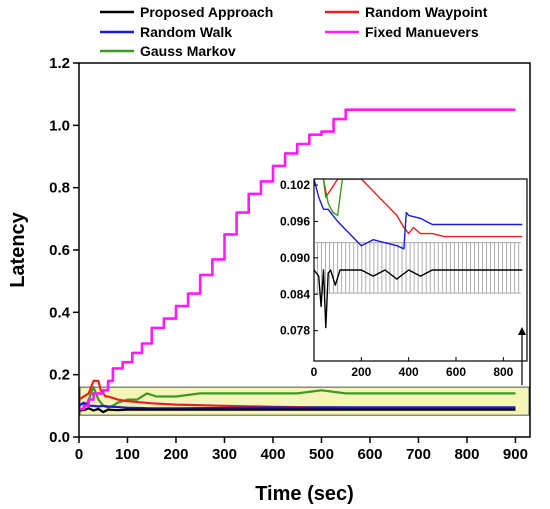 This screenshot has width=550, height=509. I want to click on y-tick-label: 0.6, so click(59, 250).